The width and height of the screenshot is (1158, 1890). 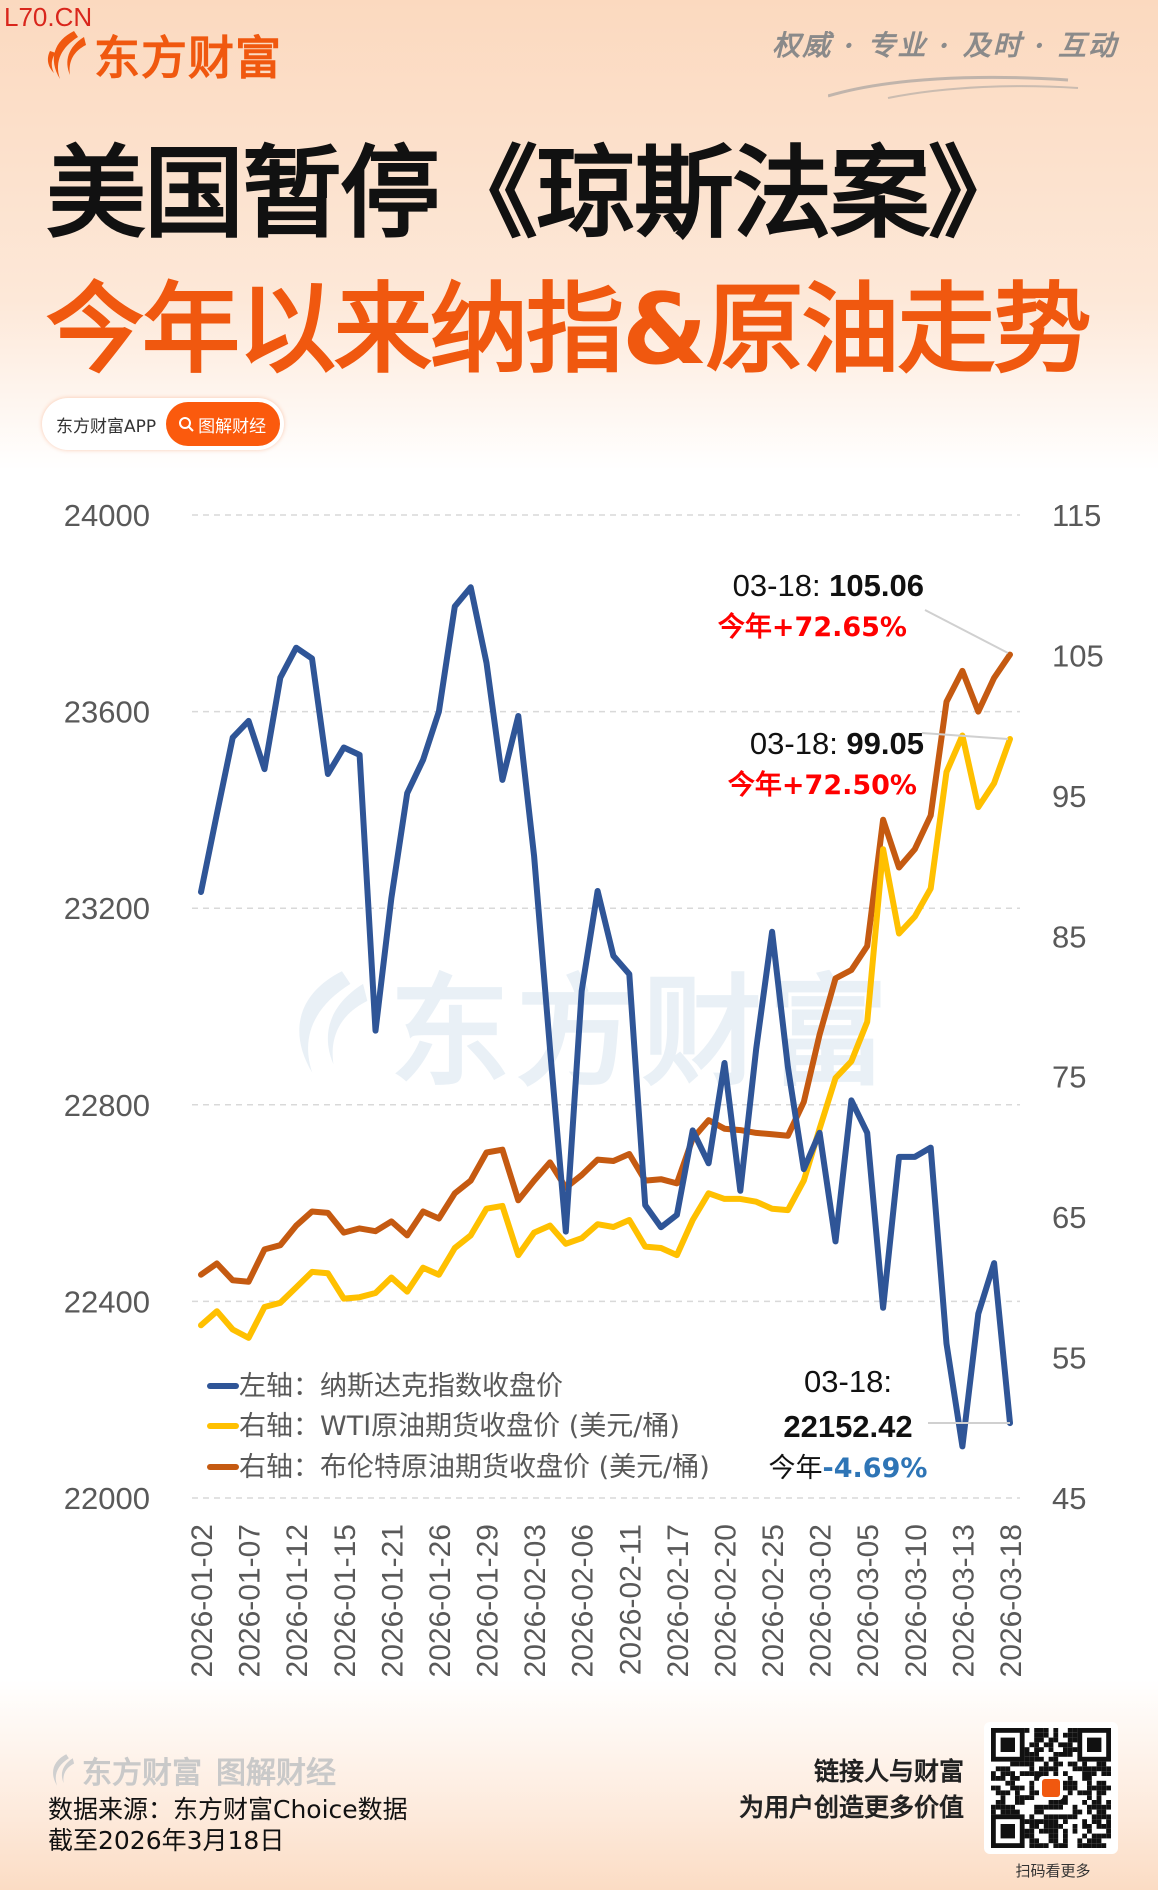 What do you see at coordinates (107, 1007) in the screenshot?
I see `y-axis-left: 24000 23600 23200 22800 22400 22000` at bounding box center [107, 1007].